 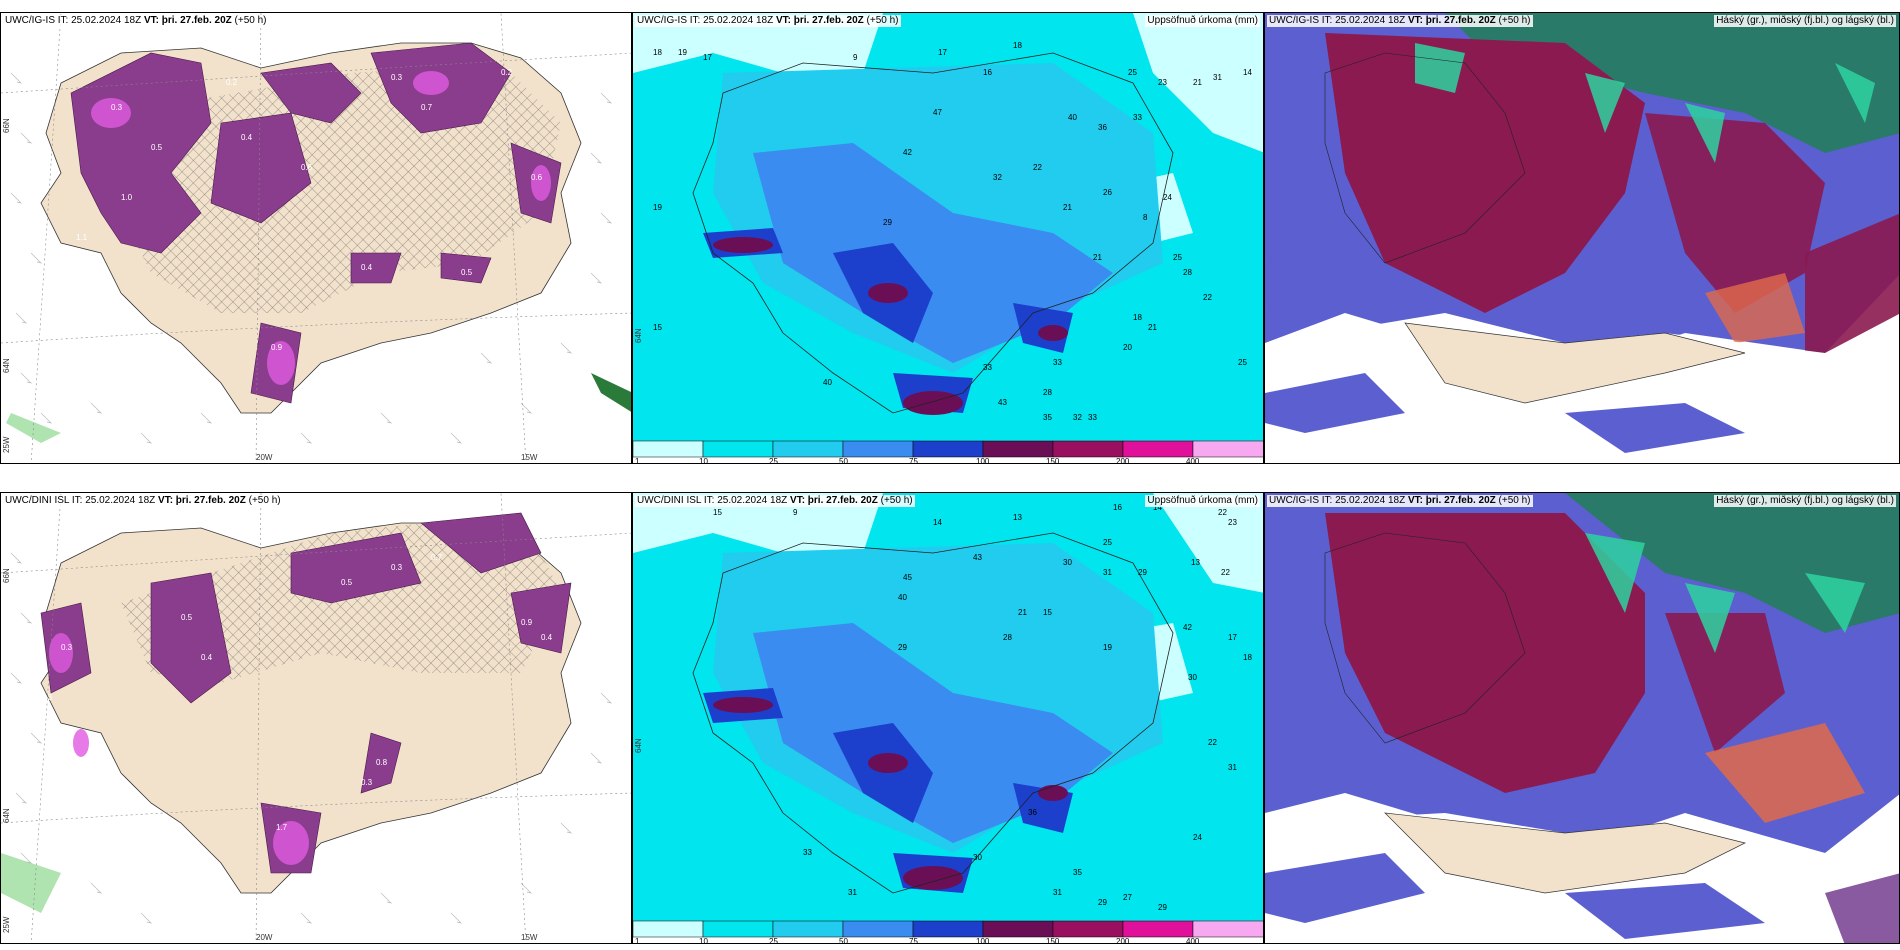 What do you see at coordinates (187, 617) in the screenshot?
I see `snow-value: 0.5` at bounding box center [187, 617].